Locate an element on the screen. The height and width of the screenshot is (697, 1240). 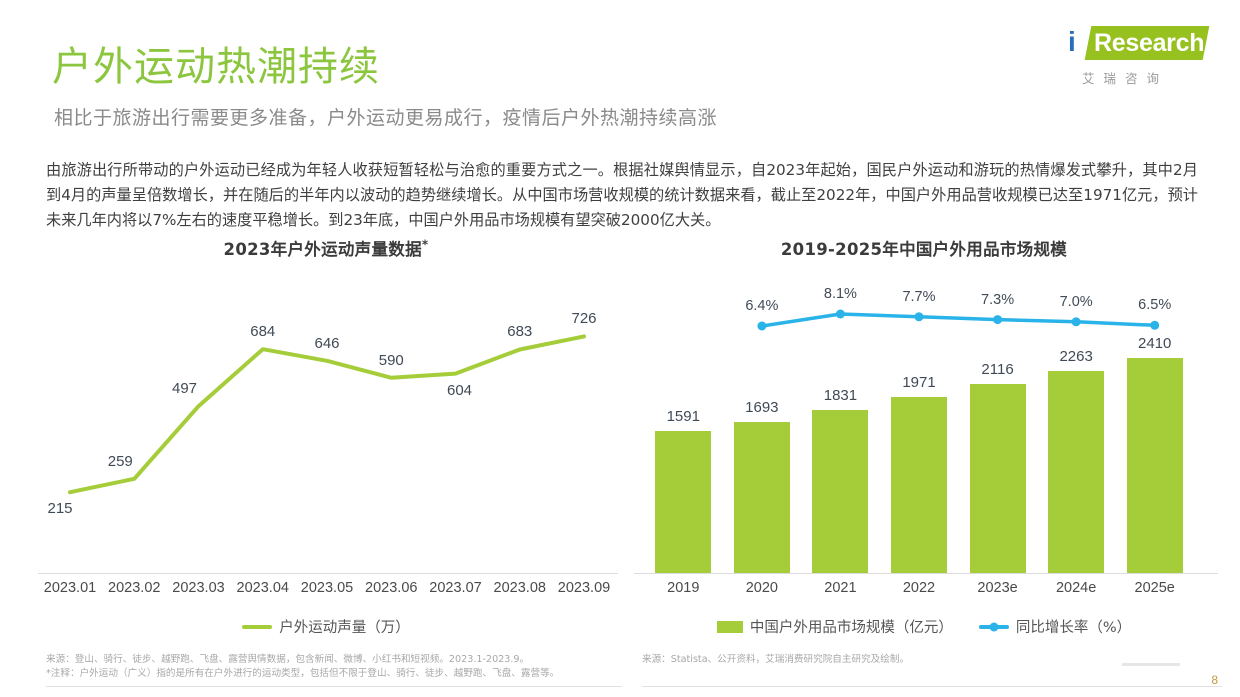
logo-chinese-name: 艾瑞咨询 is located at coordinates (1125, 78).